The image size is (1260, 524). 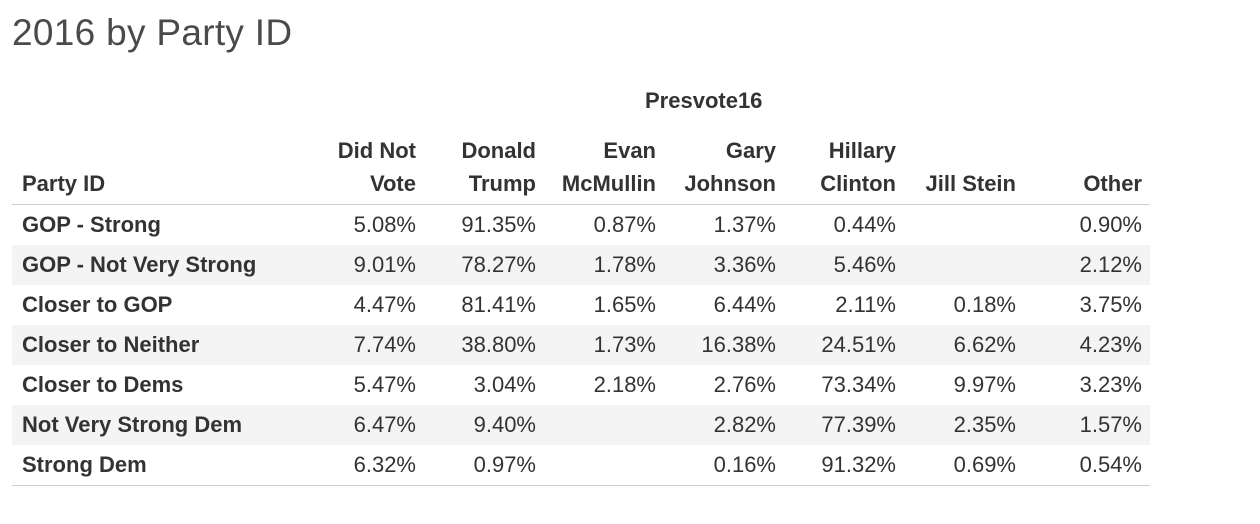 I want to click on table-cell: 2.11%, so click(x=865, y=304).